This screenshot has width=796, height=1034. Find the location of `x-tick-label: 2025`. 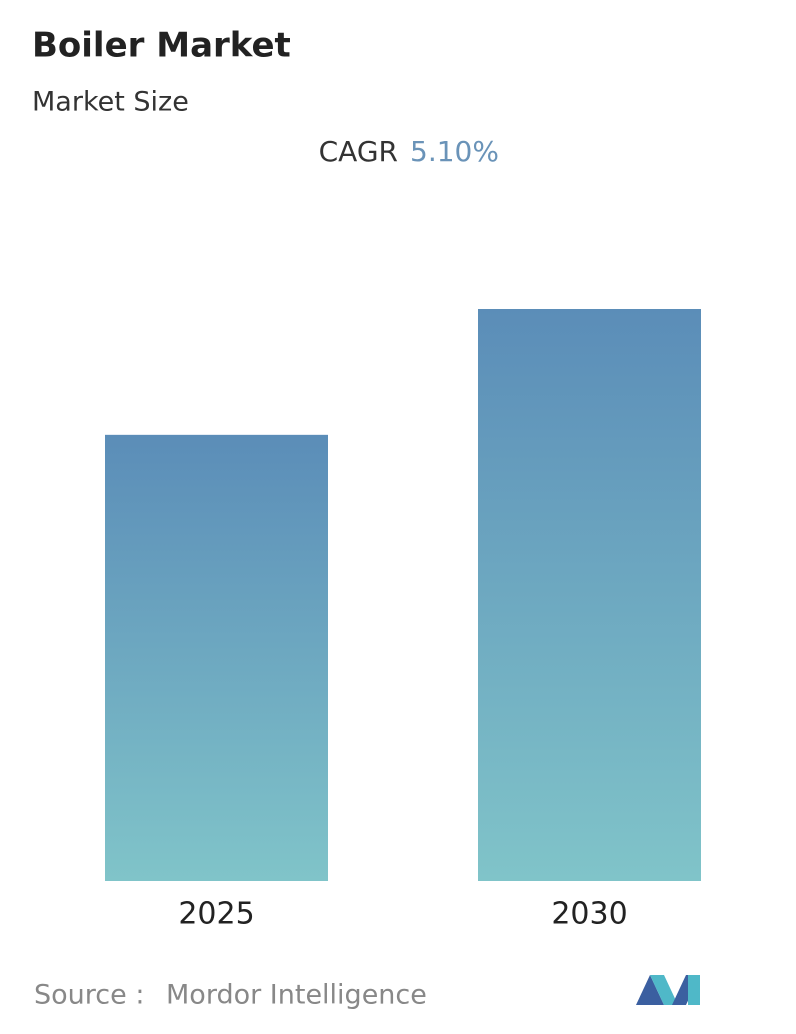

x-tick-label: 2025 is located at coordinates (216, 914).